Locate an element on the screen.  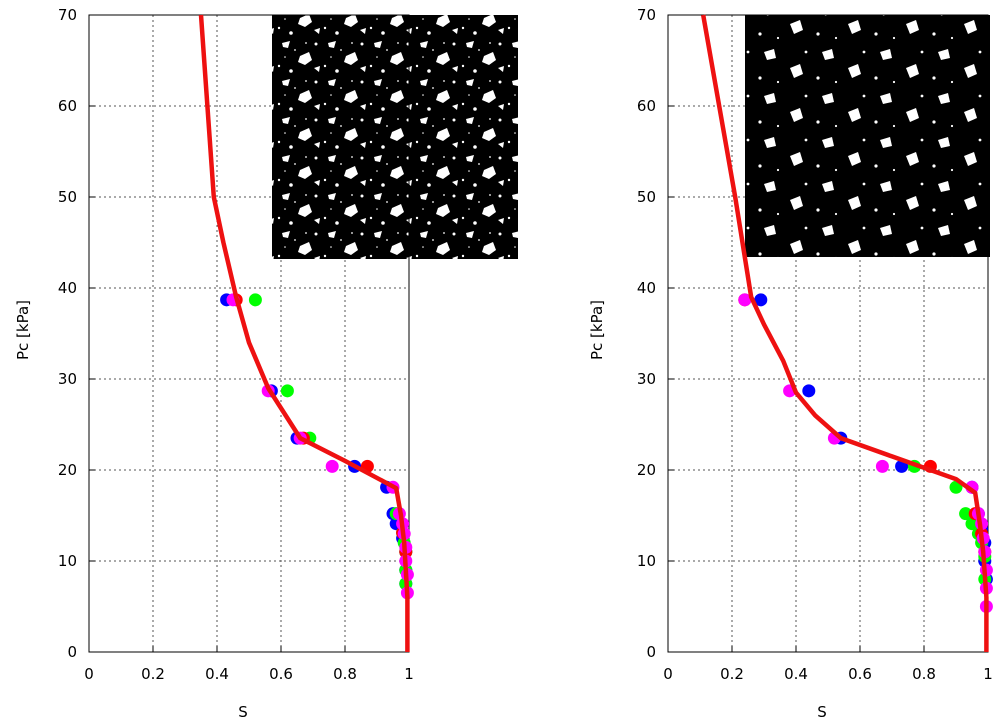
left-x-tick-label: 0.4 is located at coordinates (217, 674).